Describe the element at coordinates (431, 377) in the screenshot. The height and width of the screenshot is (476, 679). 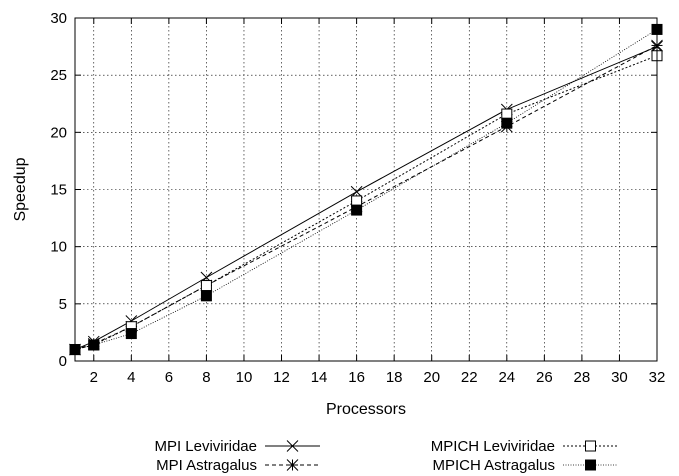
I see `x-tick-label: 20` at that location.